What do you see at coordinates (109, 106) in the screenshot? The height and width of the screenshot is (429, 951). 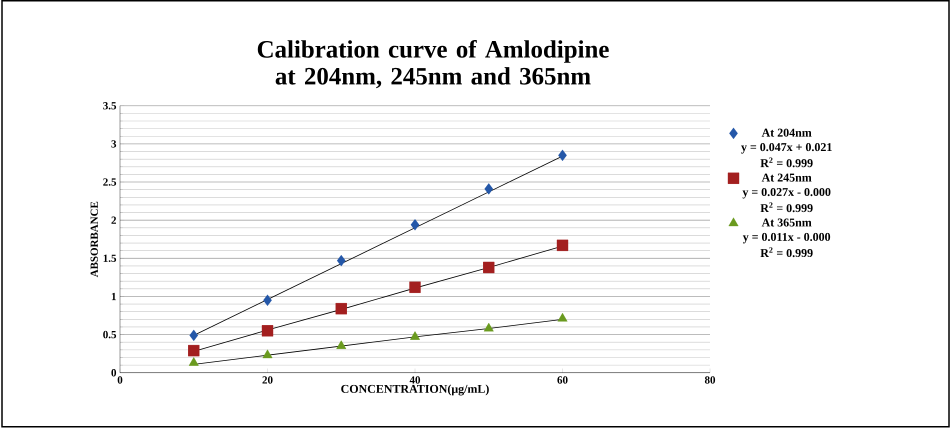 I see `y-tick-label: 3.5` at bounding box center [109, 106].